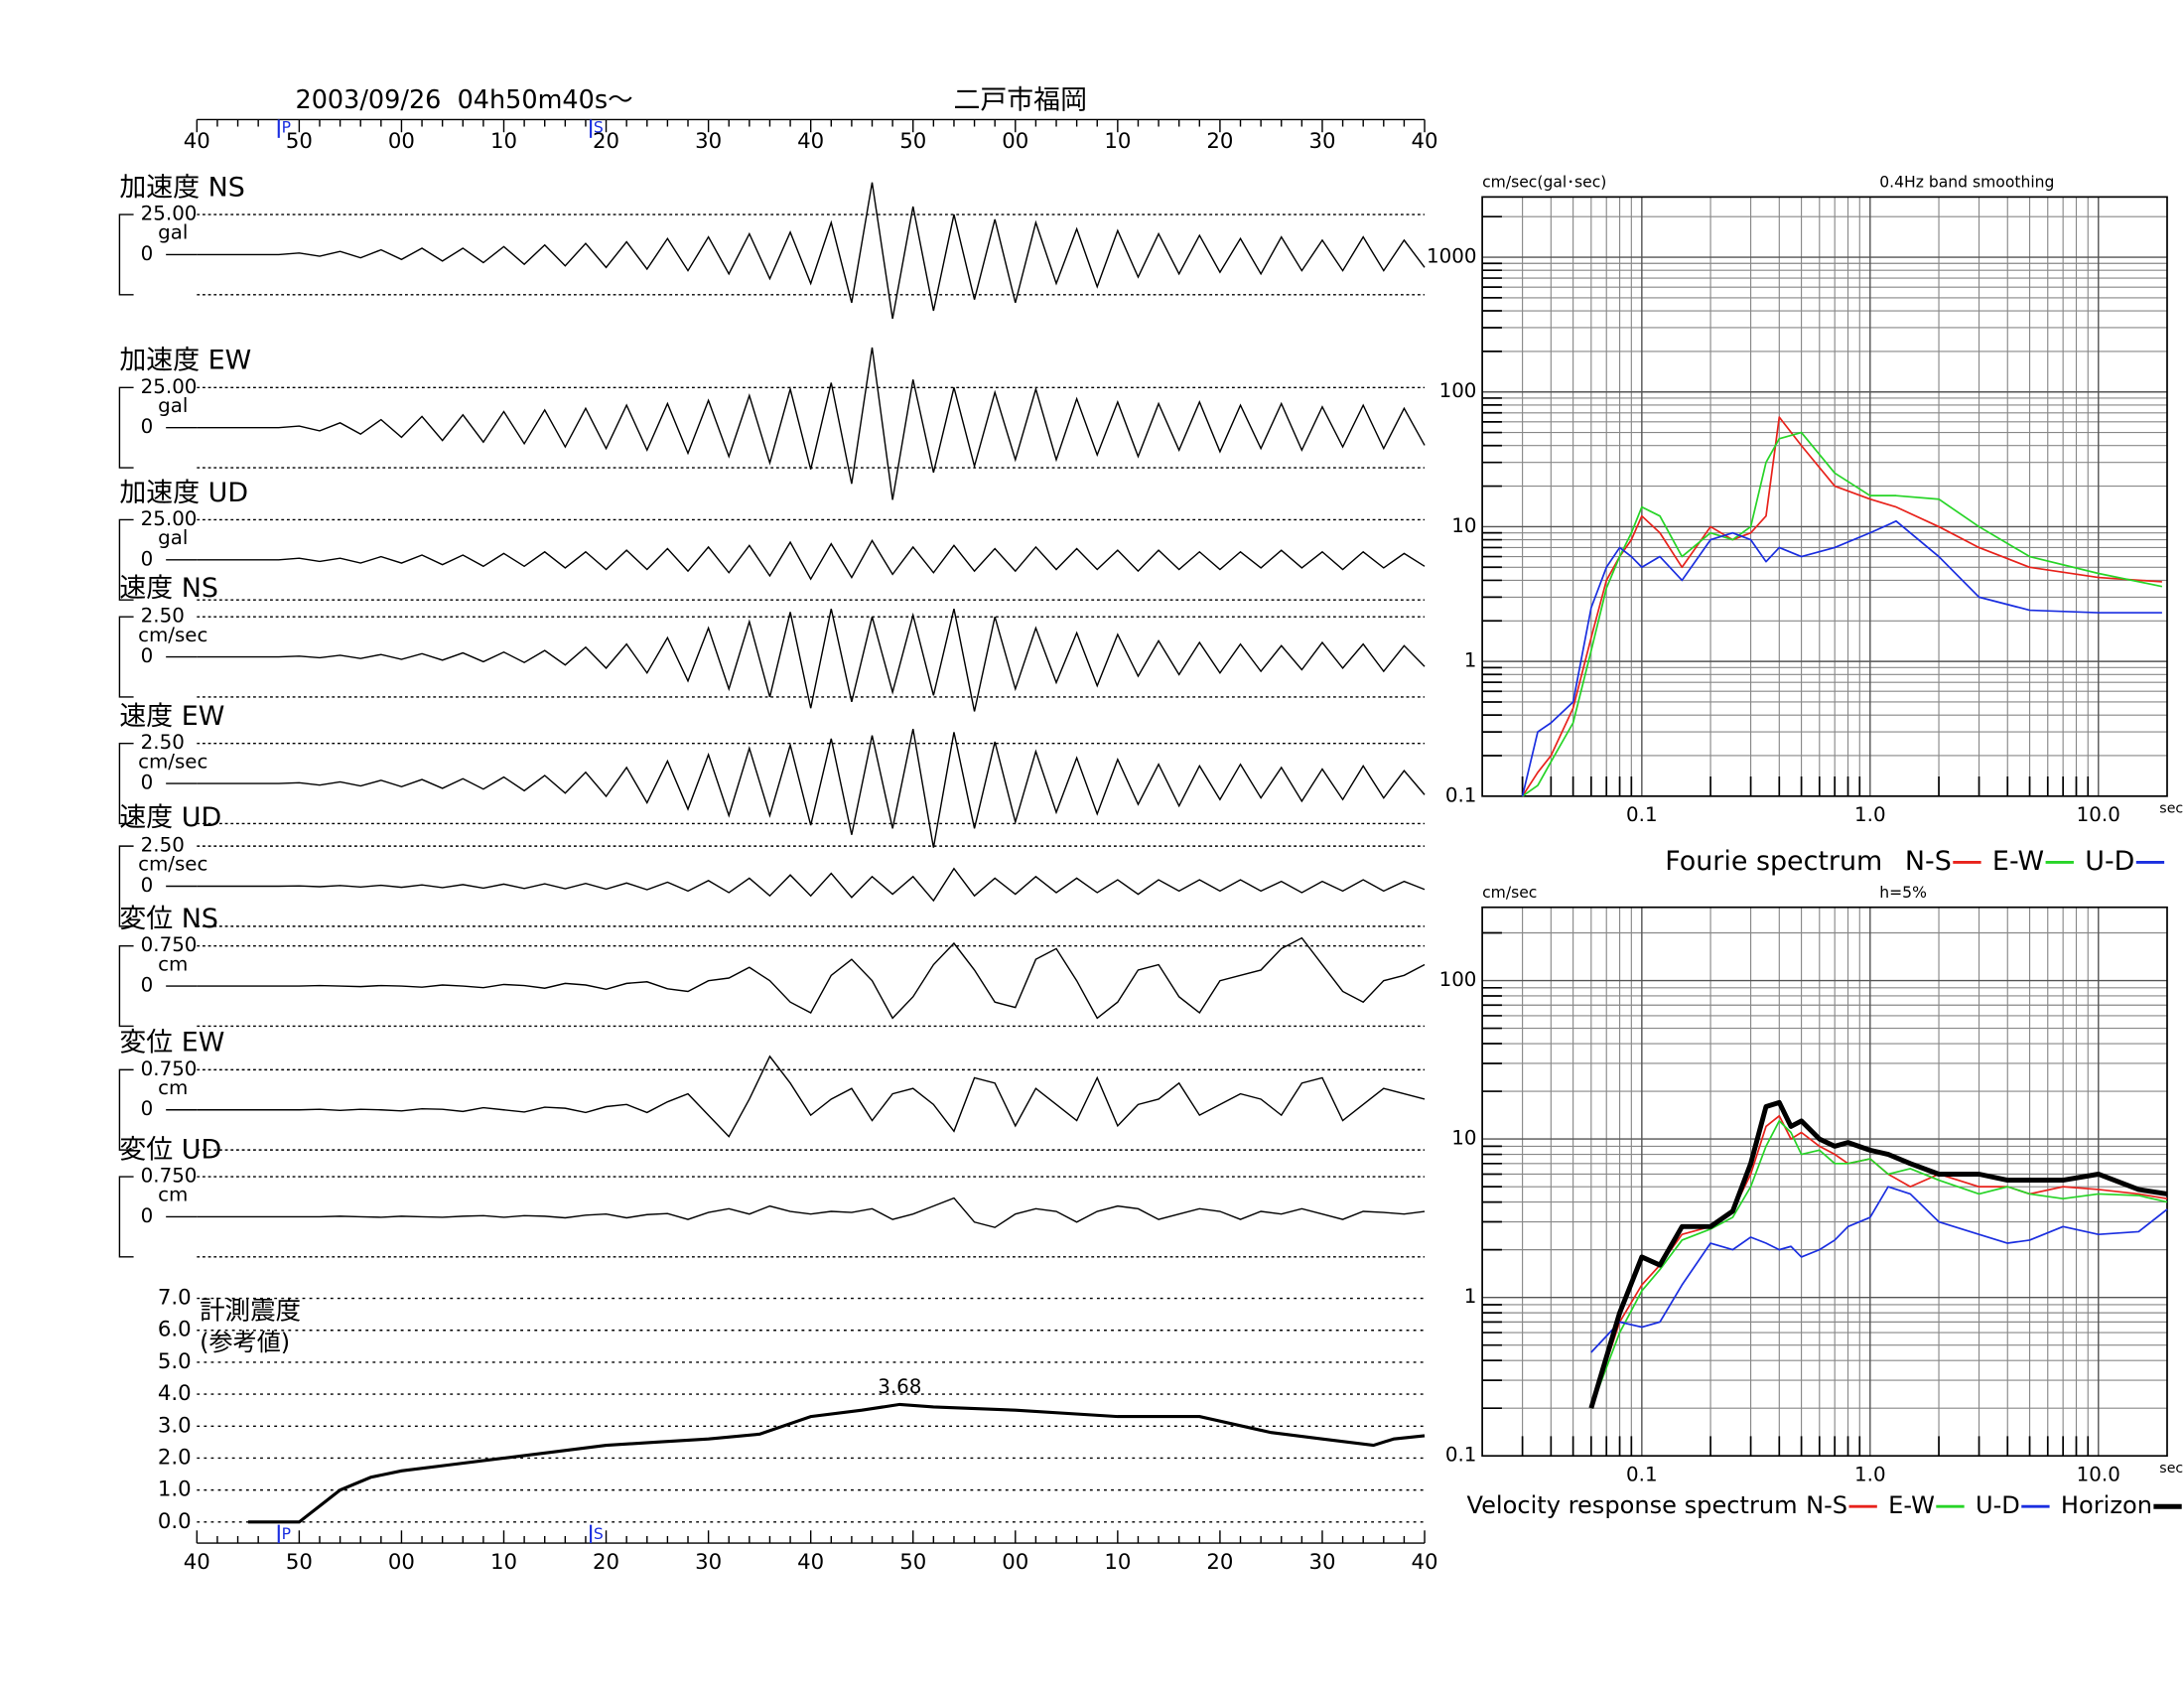 This screenshot has height=1688, width=2184. What do you see at coordinates (1463, 1138) in the screenshot?
I see `y-tick-label: 10` at bounding box center [1463, 1138].